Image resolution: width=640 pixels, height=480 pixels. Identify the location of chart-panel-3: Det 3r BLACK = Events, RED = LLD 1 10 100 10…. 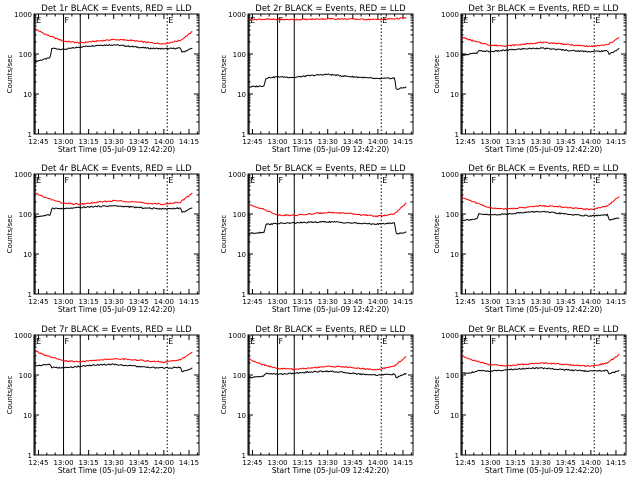
(530, 79).